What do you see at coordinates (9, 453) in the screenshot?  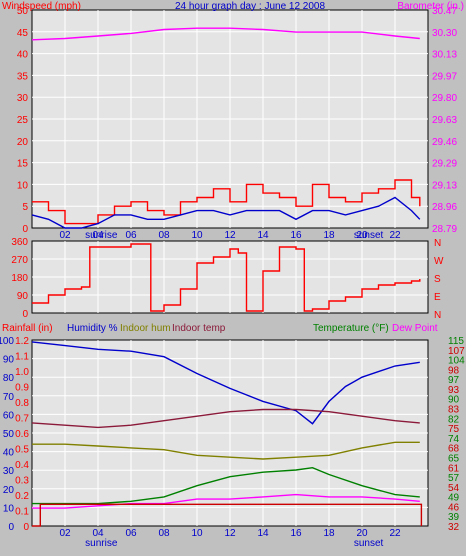 I see `humidity-tick-label: 40` at bounding box center [9, 453].